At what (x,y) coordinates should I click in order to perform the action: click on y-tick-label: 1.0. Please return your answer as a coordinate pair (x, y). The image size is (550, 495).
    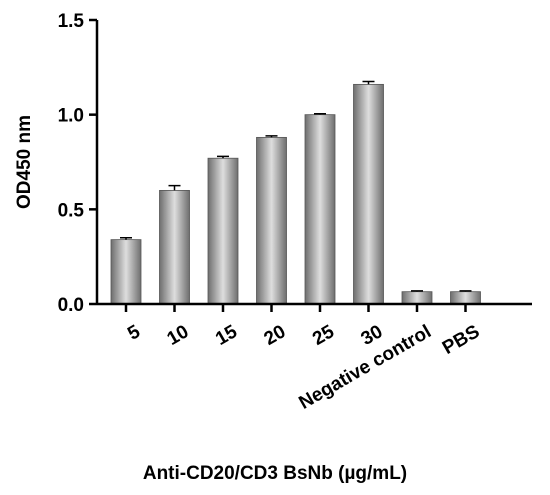
    Looking at the image, I should click on (71, 116).